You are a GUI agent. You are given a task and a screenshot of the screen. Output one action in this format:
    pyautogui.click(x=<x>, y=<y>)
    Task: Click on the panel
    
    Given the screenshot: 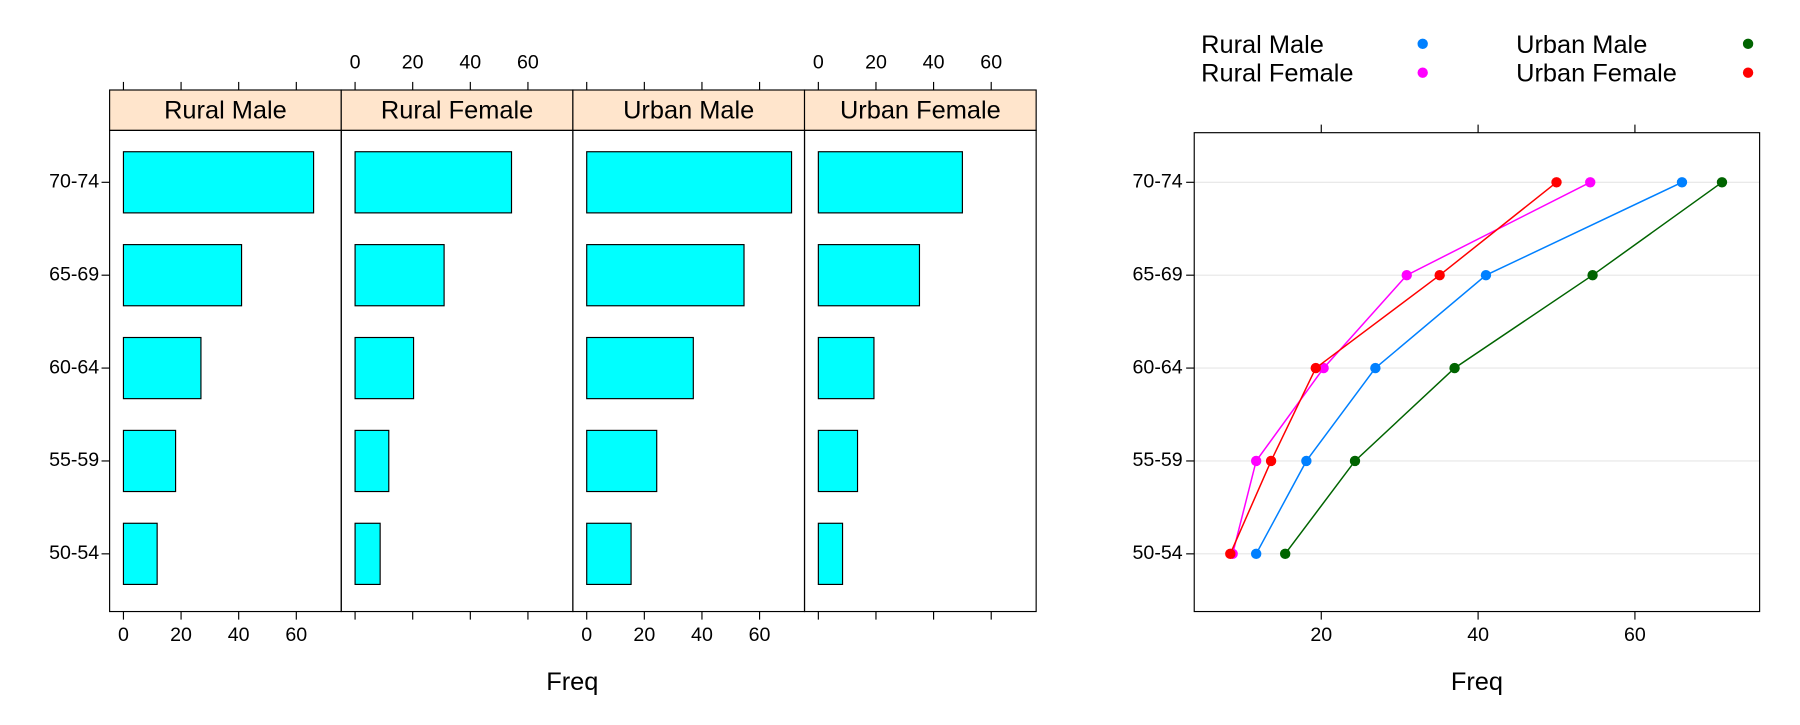 What is the action you would take?
    pyautogui.click(x=920, y=371)
    